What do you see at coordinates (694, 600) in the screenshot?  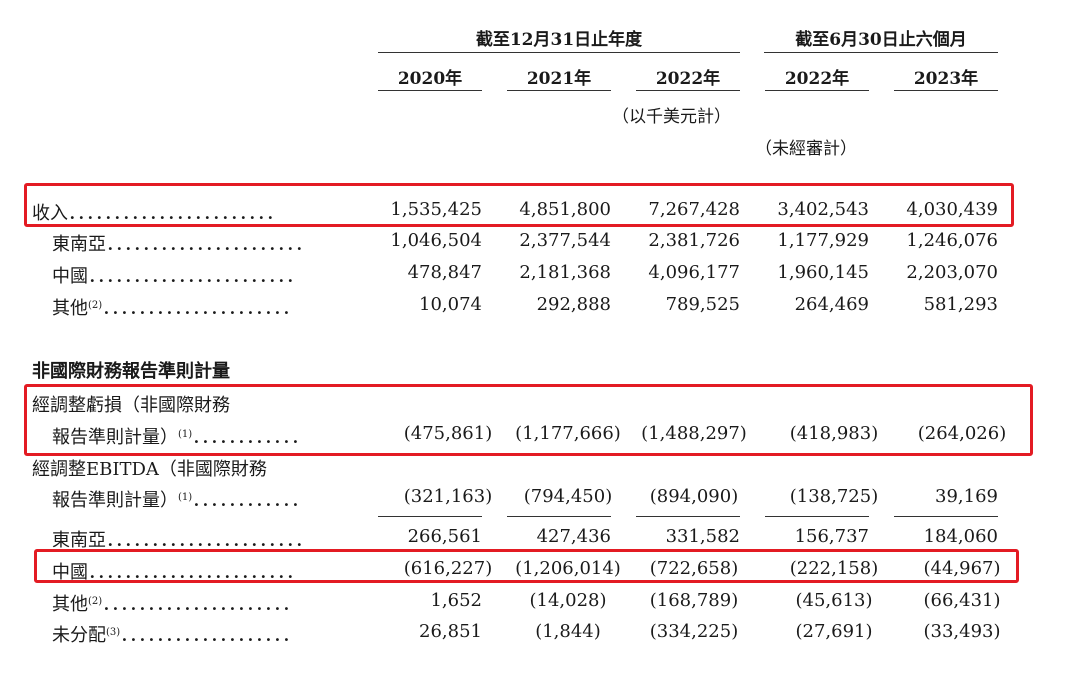 I see `ebitda-other-2022: (168,789)` at bounding box center [694, 600].